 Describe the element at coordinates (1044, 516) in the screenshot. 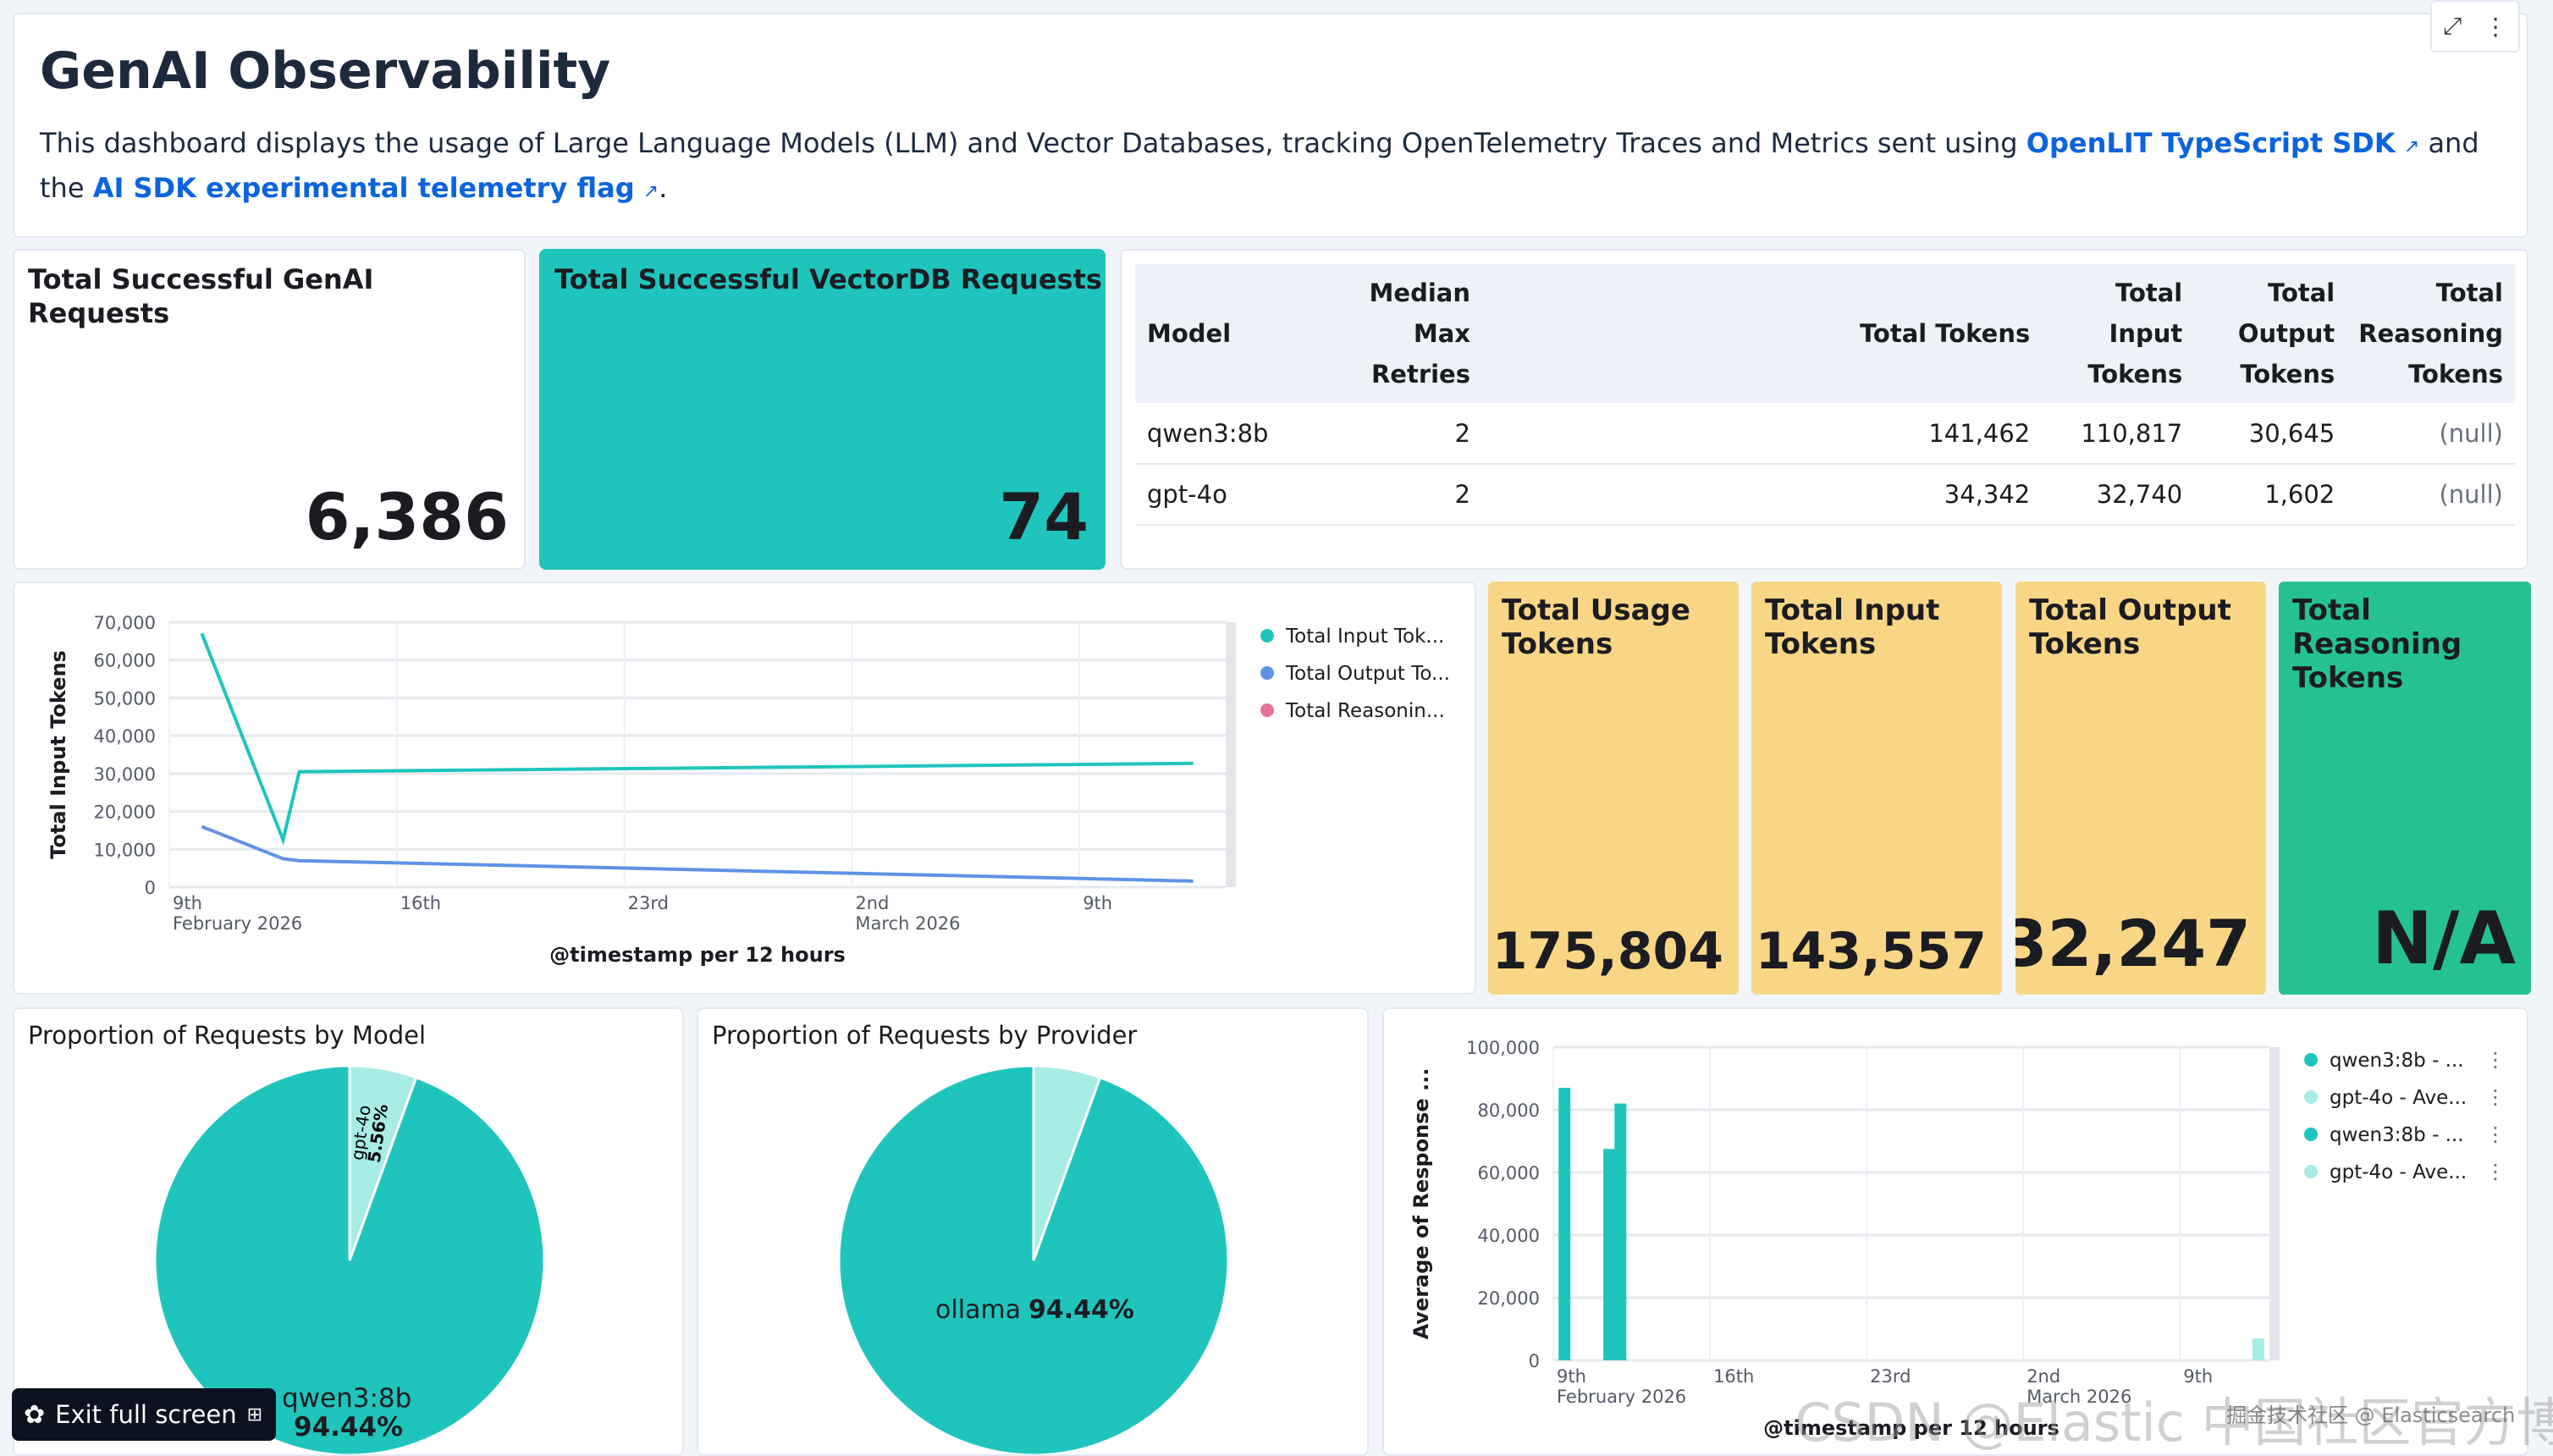

I see `metric-value: 74` at that location.